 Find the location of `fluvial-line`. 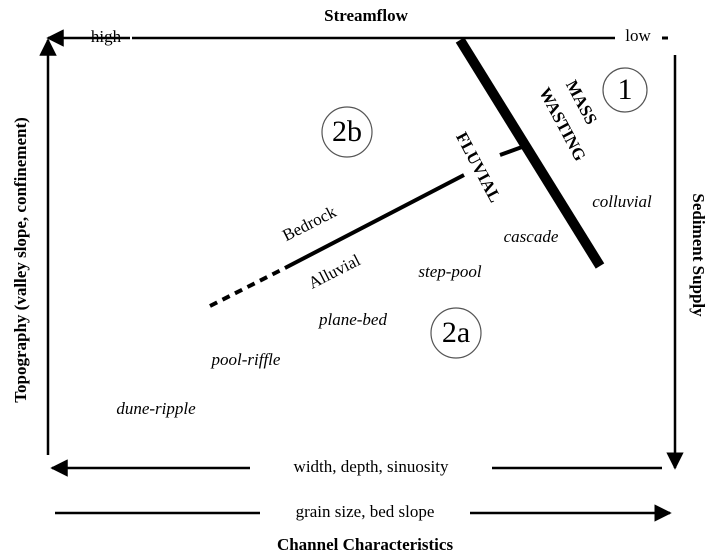

fluvial-line is located at coordinates (374, 221).